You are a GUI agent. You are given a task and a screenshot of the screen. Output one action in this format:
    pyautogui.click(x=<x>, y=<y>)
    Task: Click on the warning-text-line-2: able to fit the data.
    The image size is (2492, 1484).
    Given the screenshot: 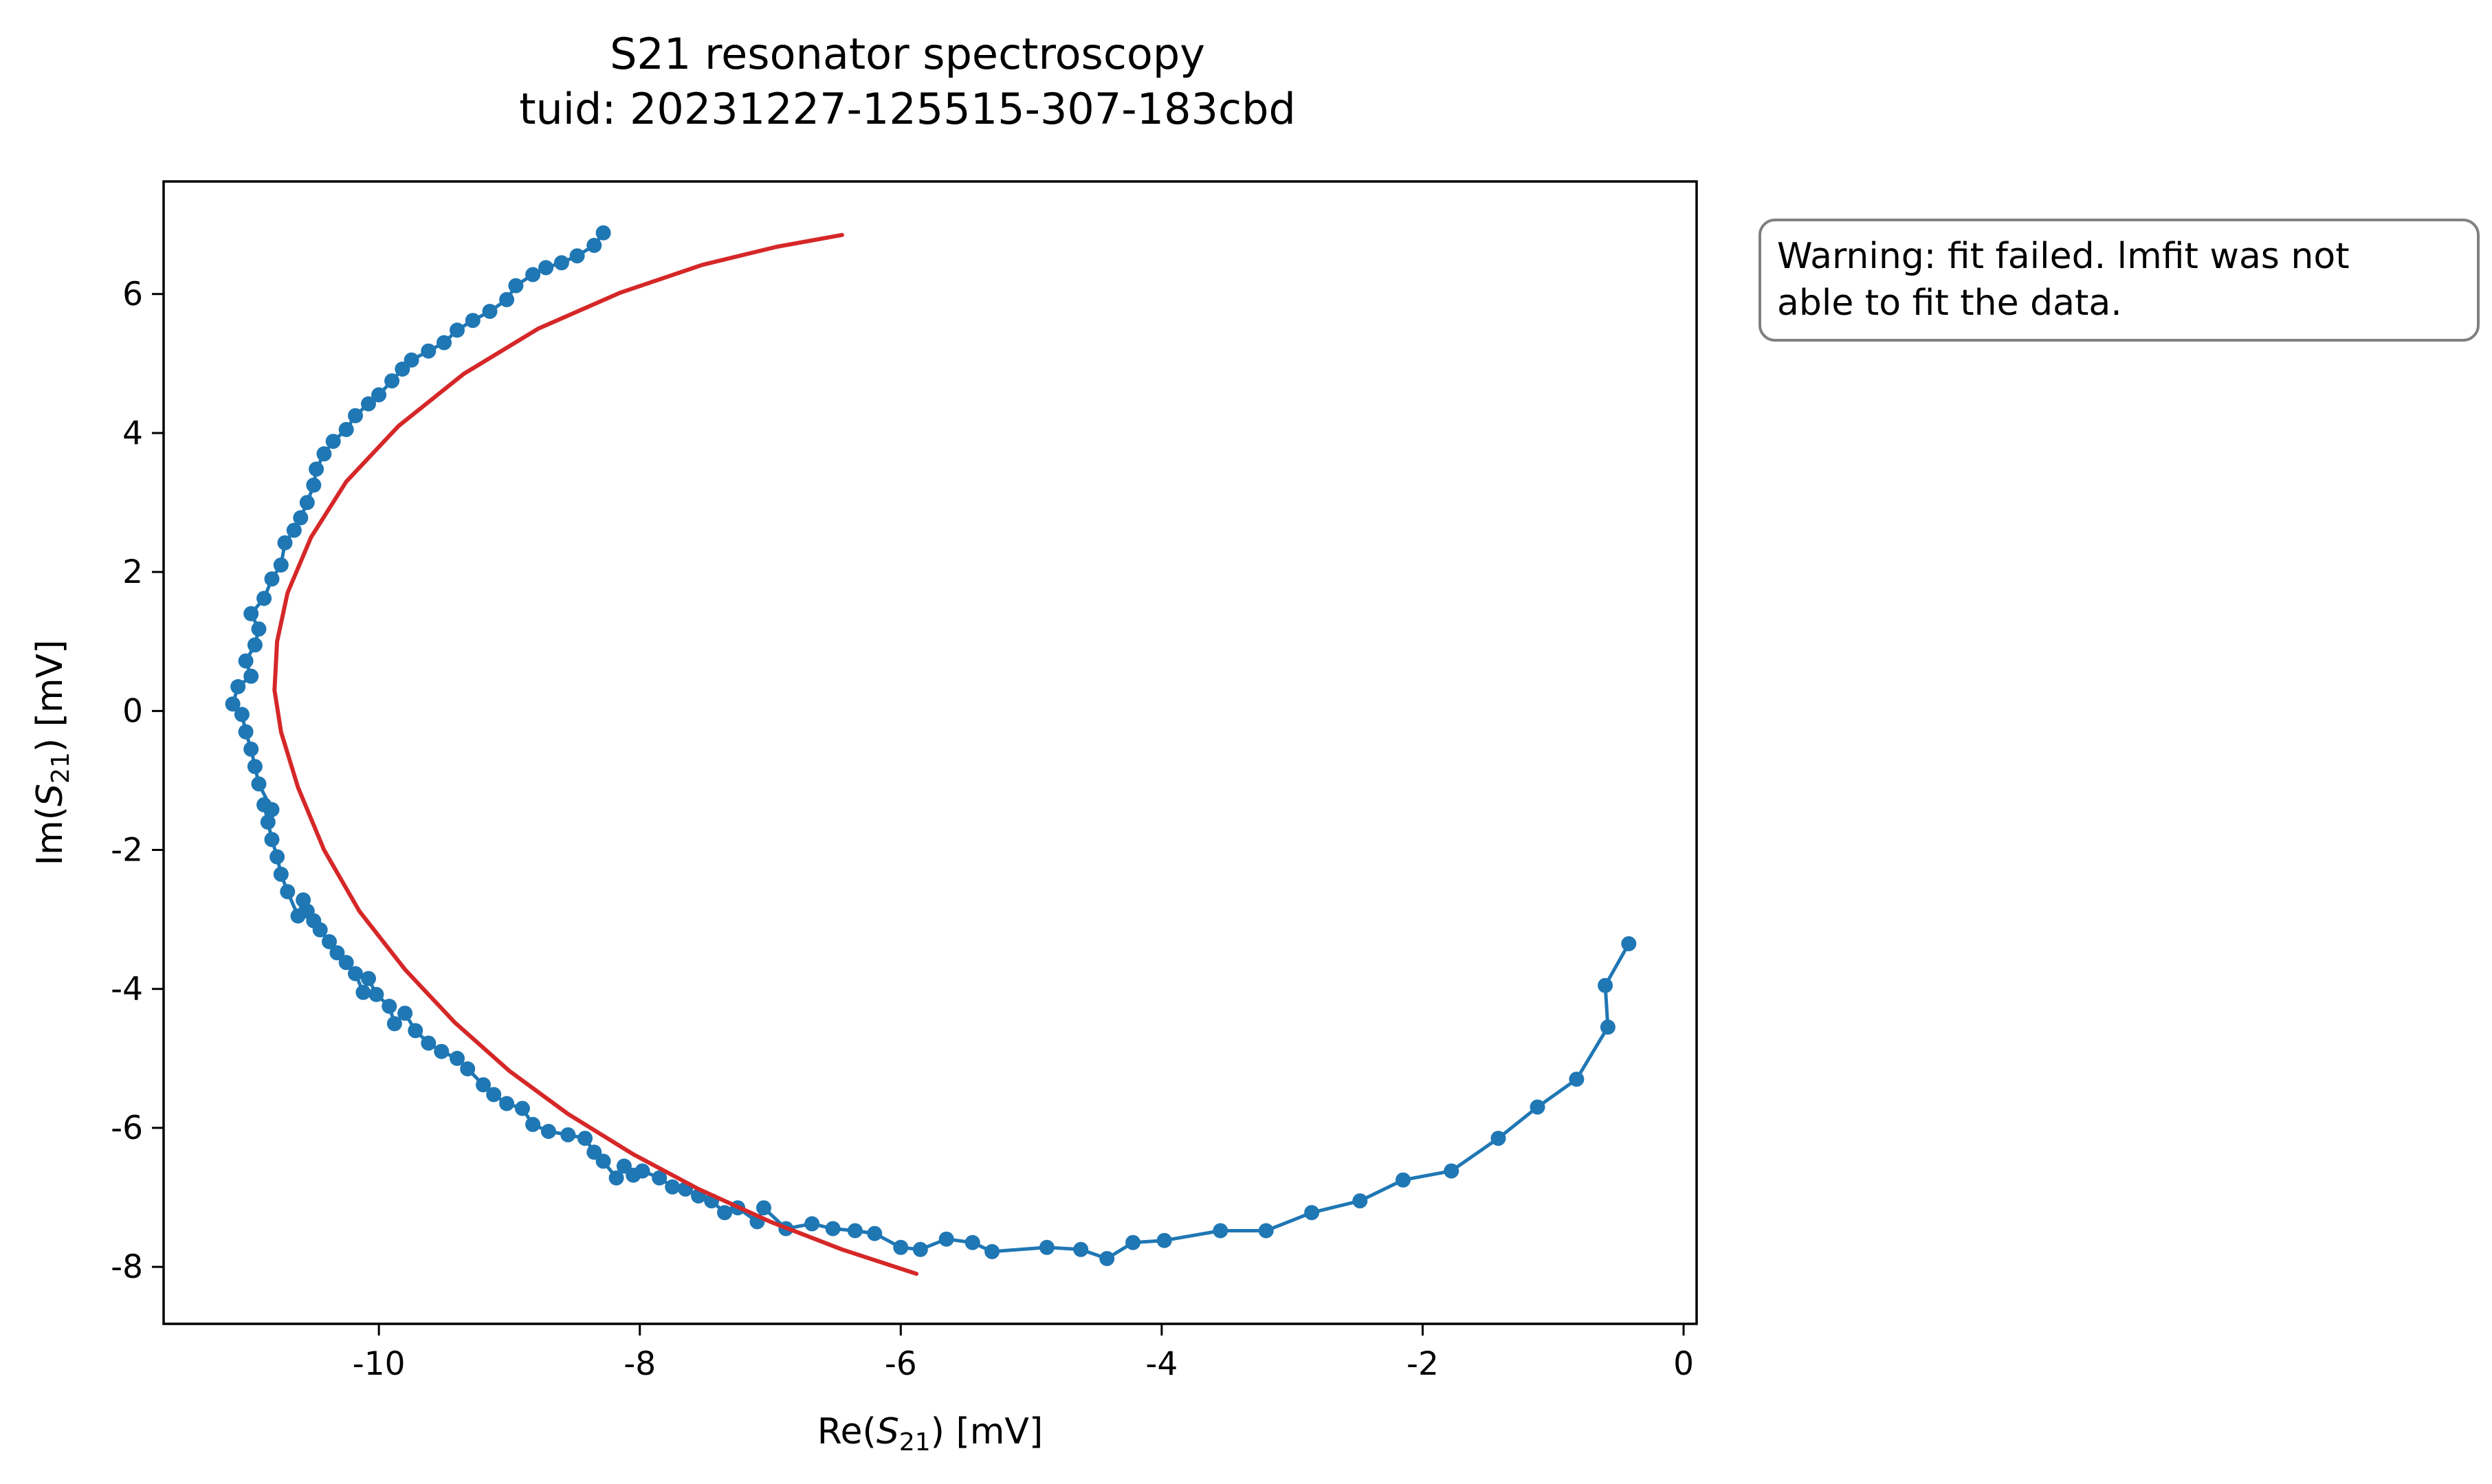 What is the action you would take?
    pyautogui.click(x=1949, y=303)
    